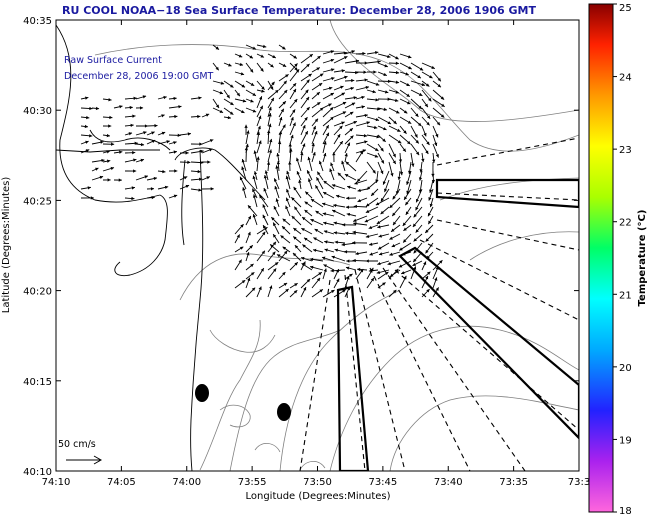 The width and height of the screenshot is (651, 518). I want to click on colorbar-title: Temperature (°C), so click(642, 258).